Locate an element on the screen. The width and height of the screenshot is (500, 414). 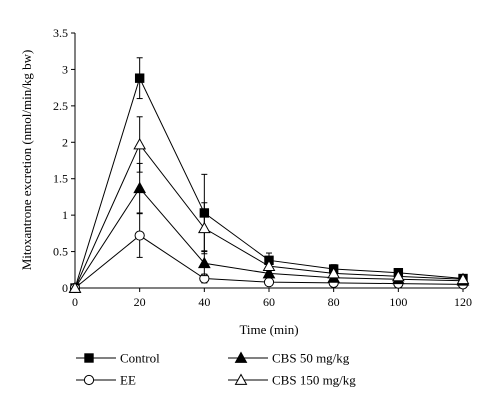
legend-entry: EE is located at coordinates (106, 380).